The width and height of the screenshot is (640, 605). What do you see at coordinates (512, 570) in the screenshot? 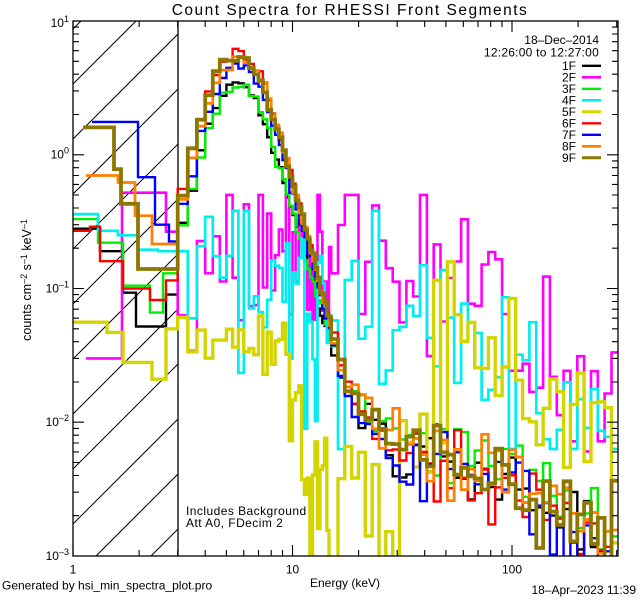
I see `svg-text: 100` at bounding box center [512, 570].